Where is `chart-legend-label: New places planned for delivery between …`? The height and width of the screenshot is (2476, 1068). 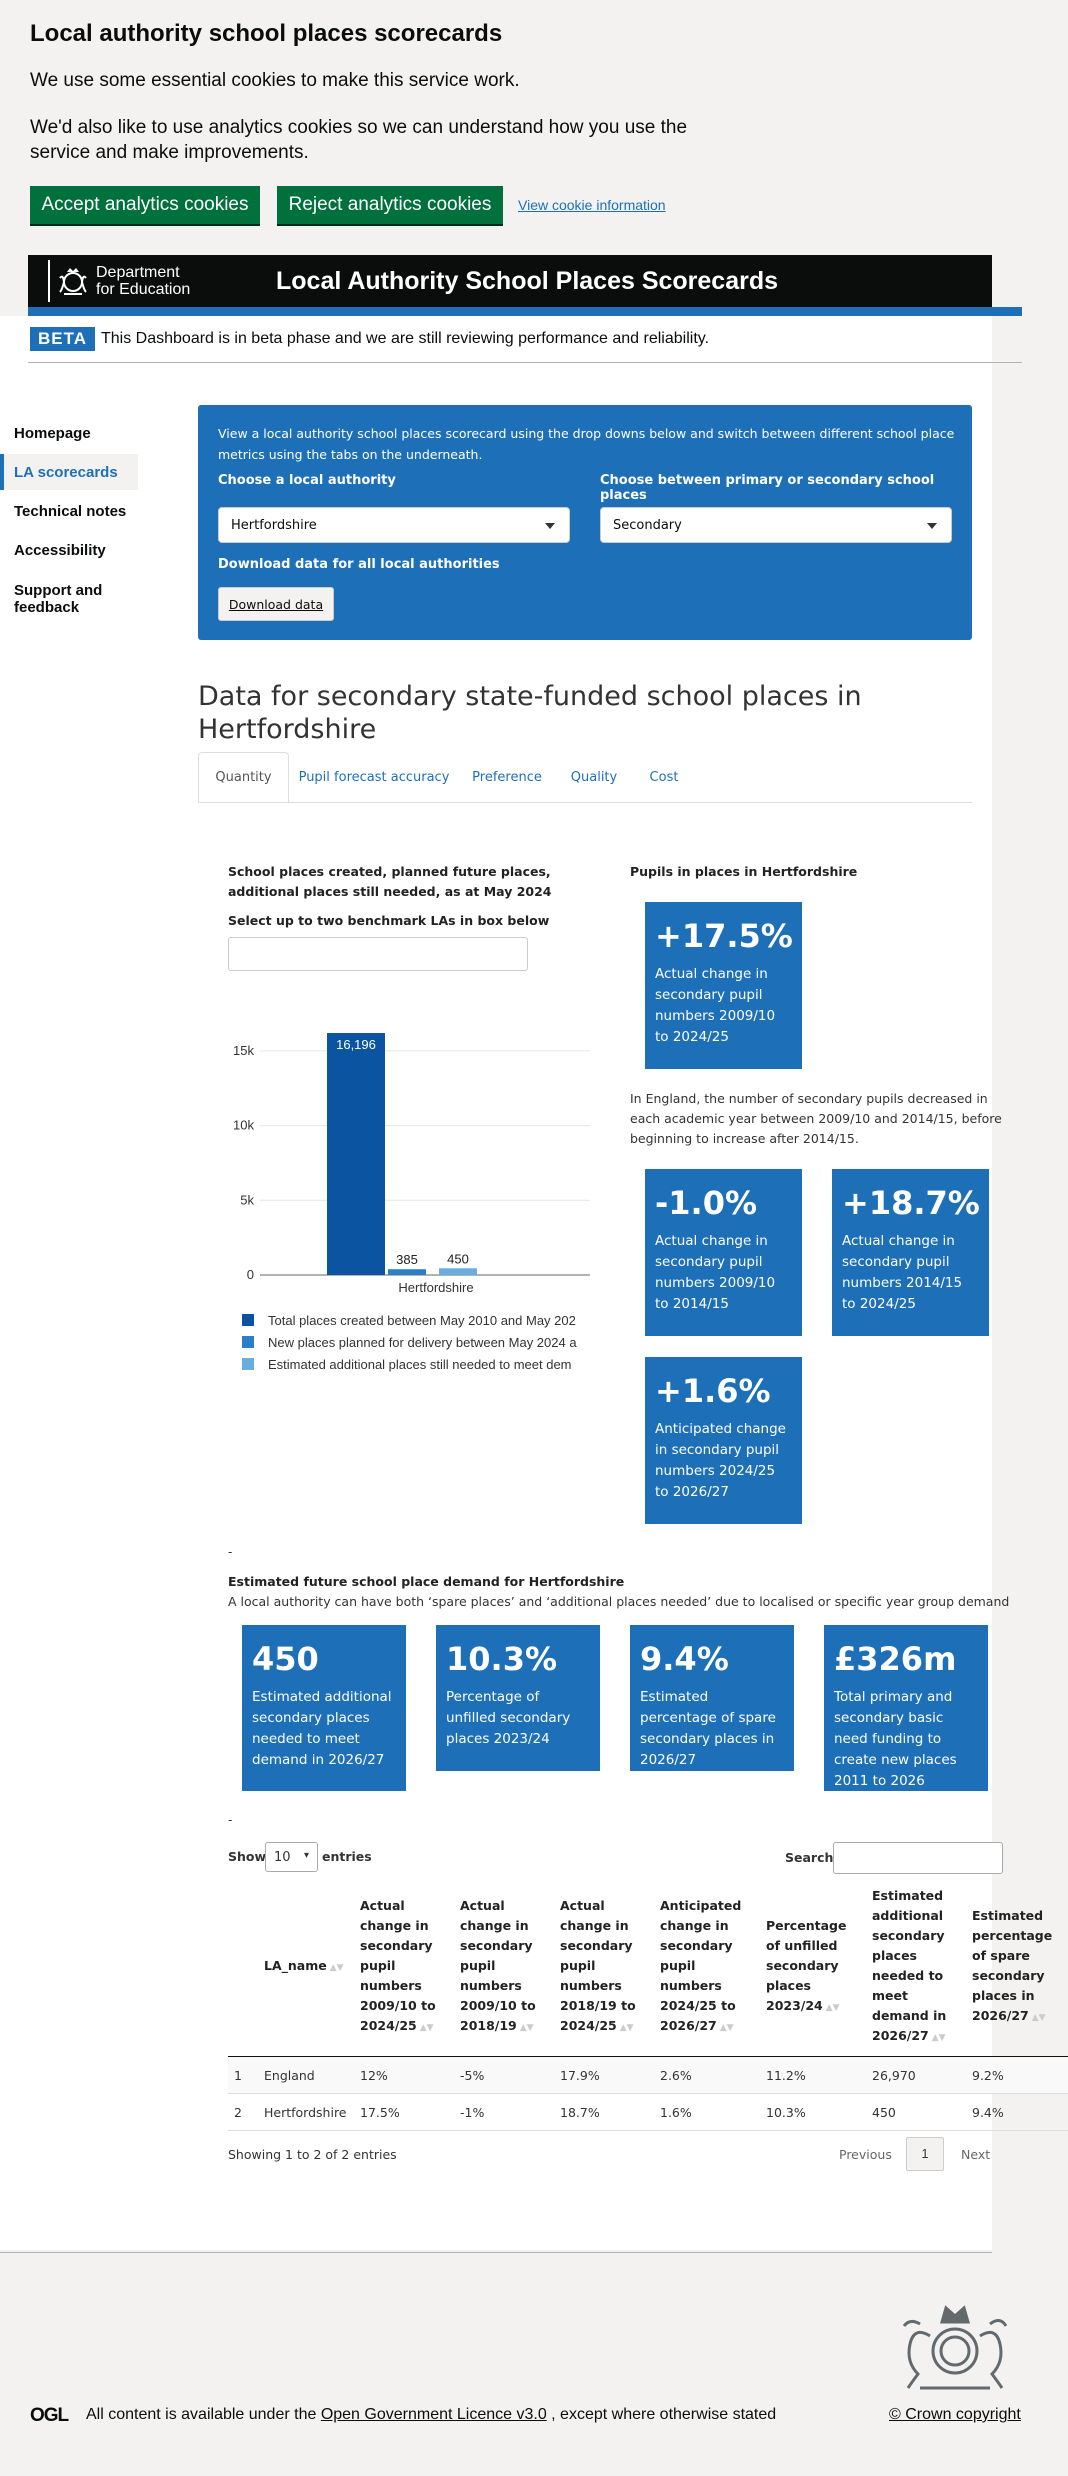 chart-legend-label: New places planned for delivery between … is located at coordinates (422, 1342).